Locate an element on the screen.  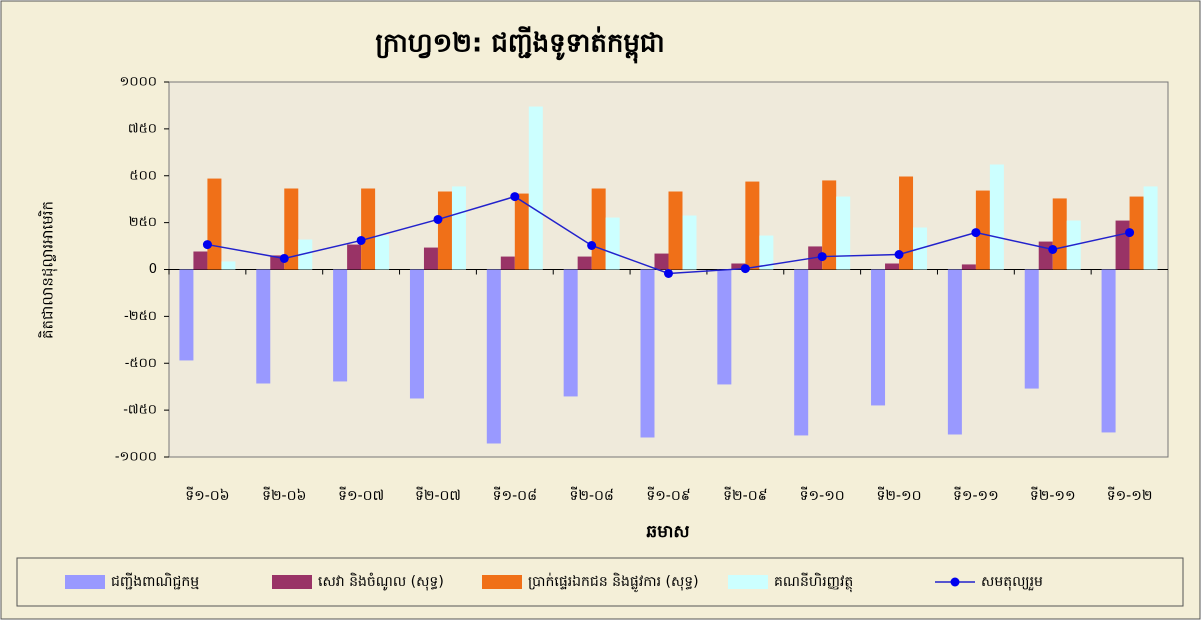
x-tick-label: ទី១-០៧ is located at coordinates (361, 495).